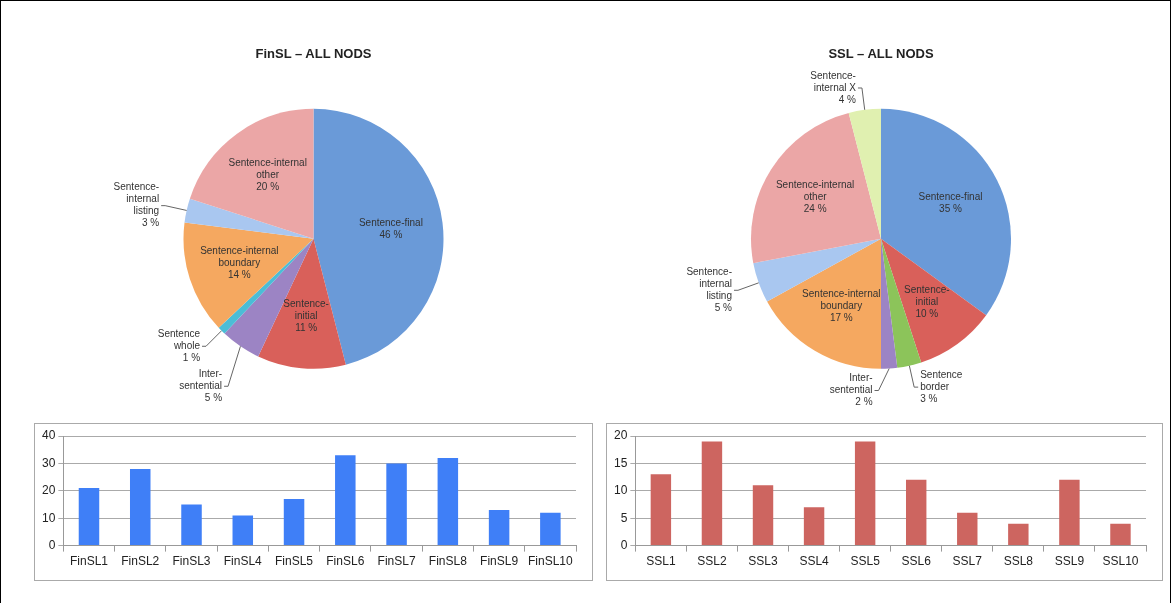  Describe the element at coordinates (243, 561) in the screenshot. I see `x-tick-label: FinSL4` at that location.